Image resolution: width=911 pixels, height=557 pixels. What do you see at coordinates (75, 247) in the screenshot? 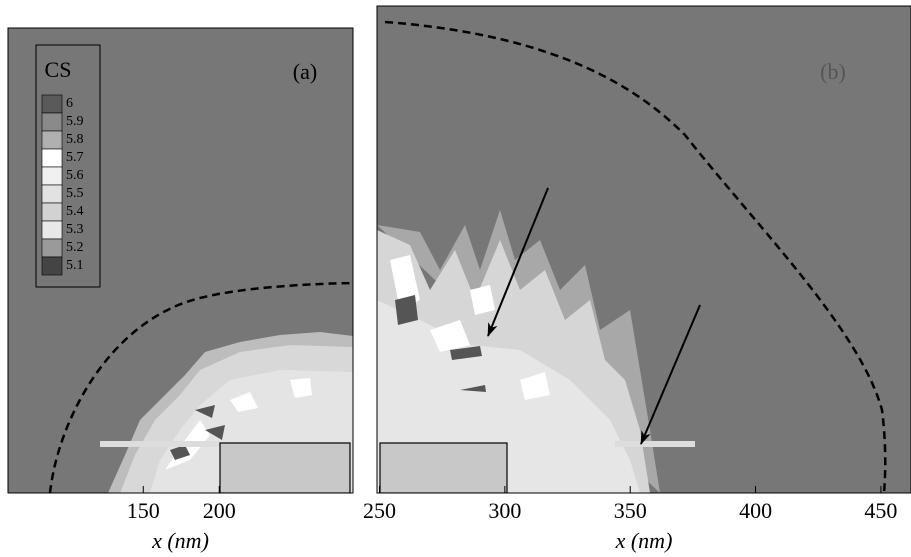
I see `legend-label: 5.2` at bounding box center [75, 247].